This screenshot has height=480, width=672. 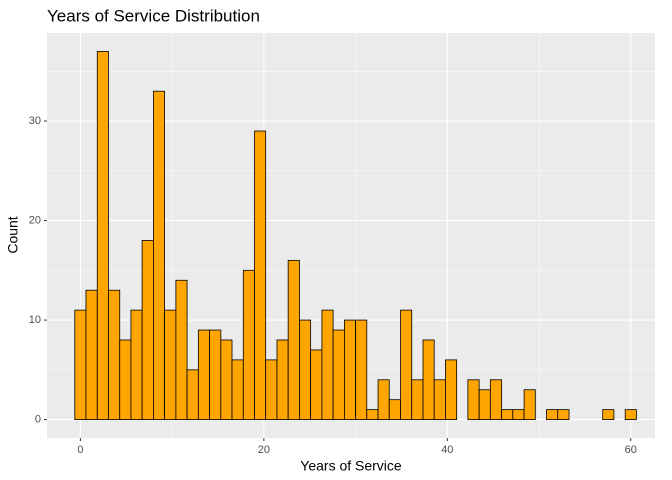 What do you see at coordinates (80, 450) in the screenshot?
I see `x-tick-label: 0` at bounding box center [80, 450].